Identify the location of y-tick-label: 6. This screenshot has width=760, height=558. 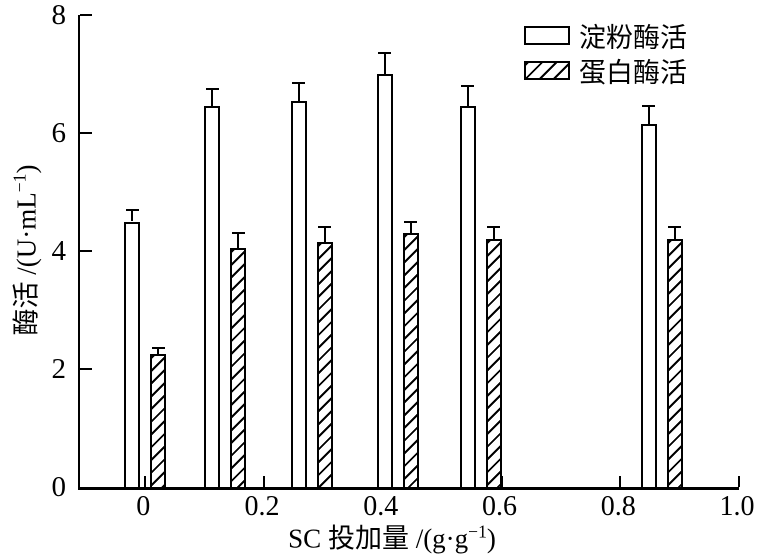
(59, 133).